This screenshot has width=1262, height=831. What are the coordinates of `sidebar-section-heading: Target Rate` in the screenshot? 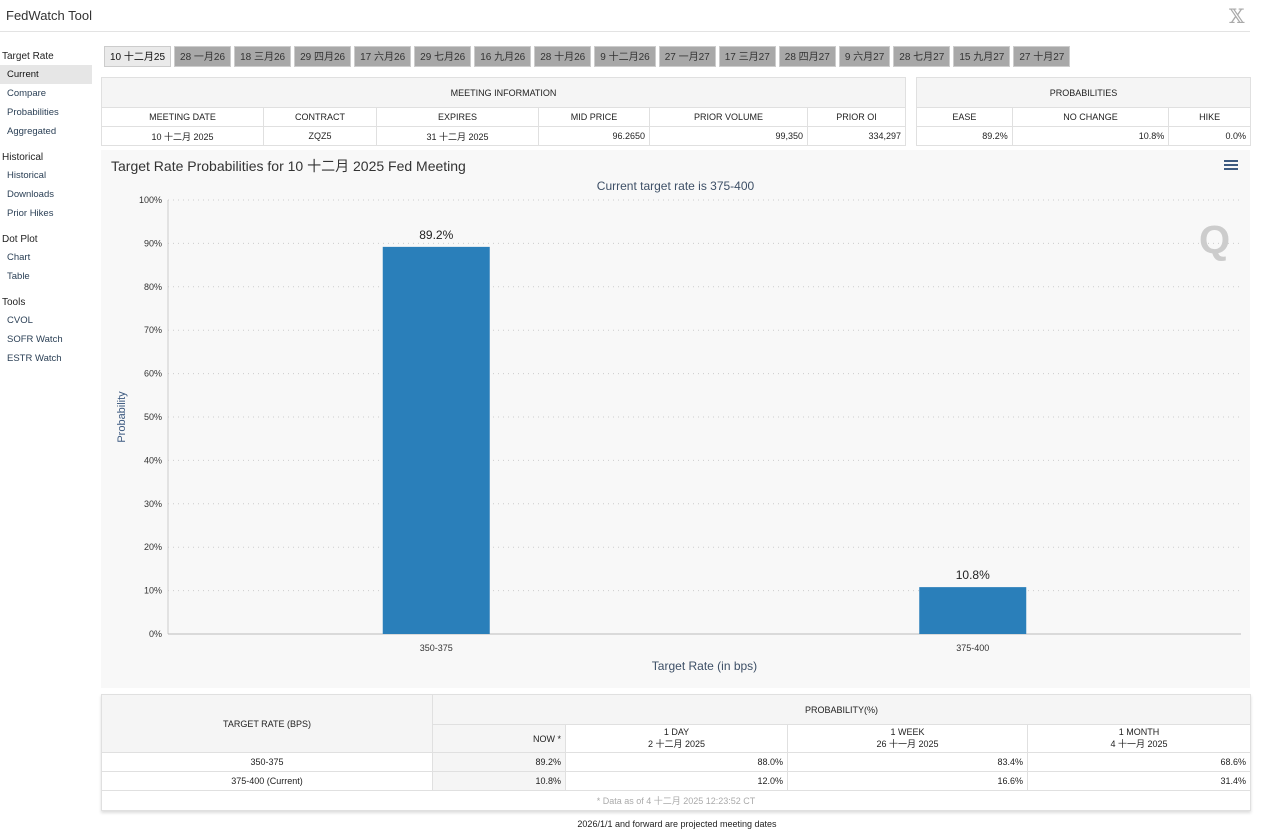 It's located at (28, 56).